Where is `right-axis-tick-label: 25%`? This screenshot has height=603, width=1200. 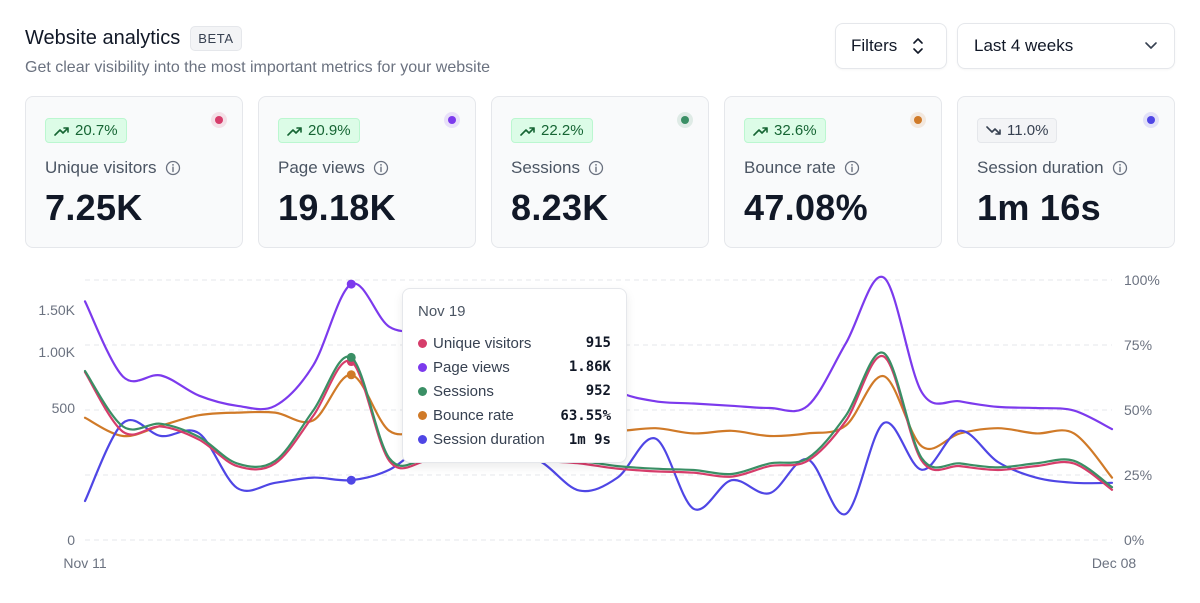 right-axis-tick-label: 25% is located at coordinates (1138, 475).